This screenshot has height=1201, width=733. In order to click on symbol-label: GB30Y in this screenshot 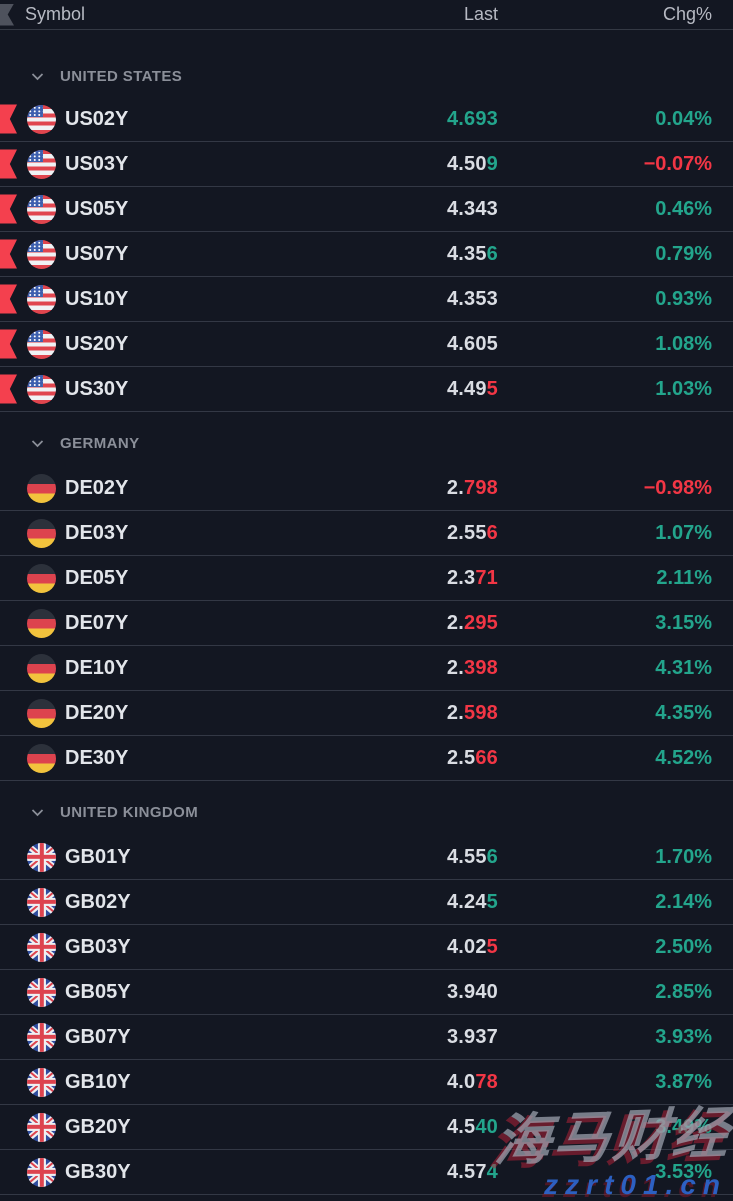, I will do `click(98, 1171)`.